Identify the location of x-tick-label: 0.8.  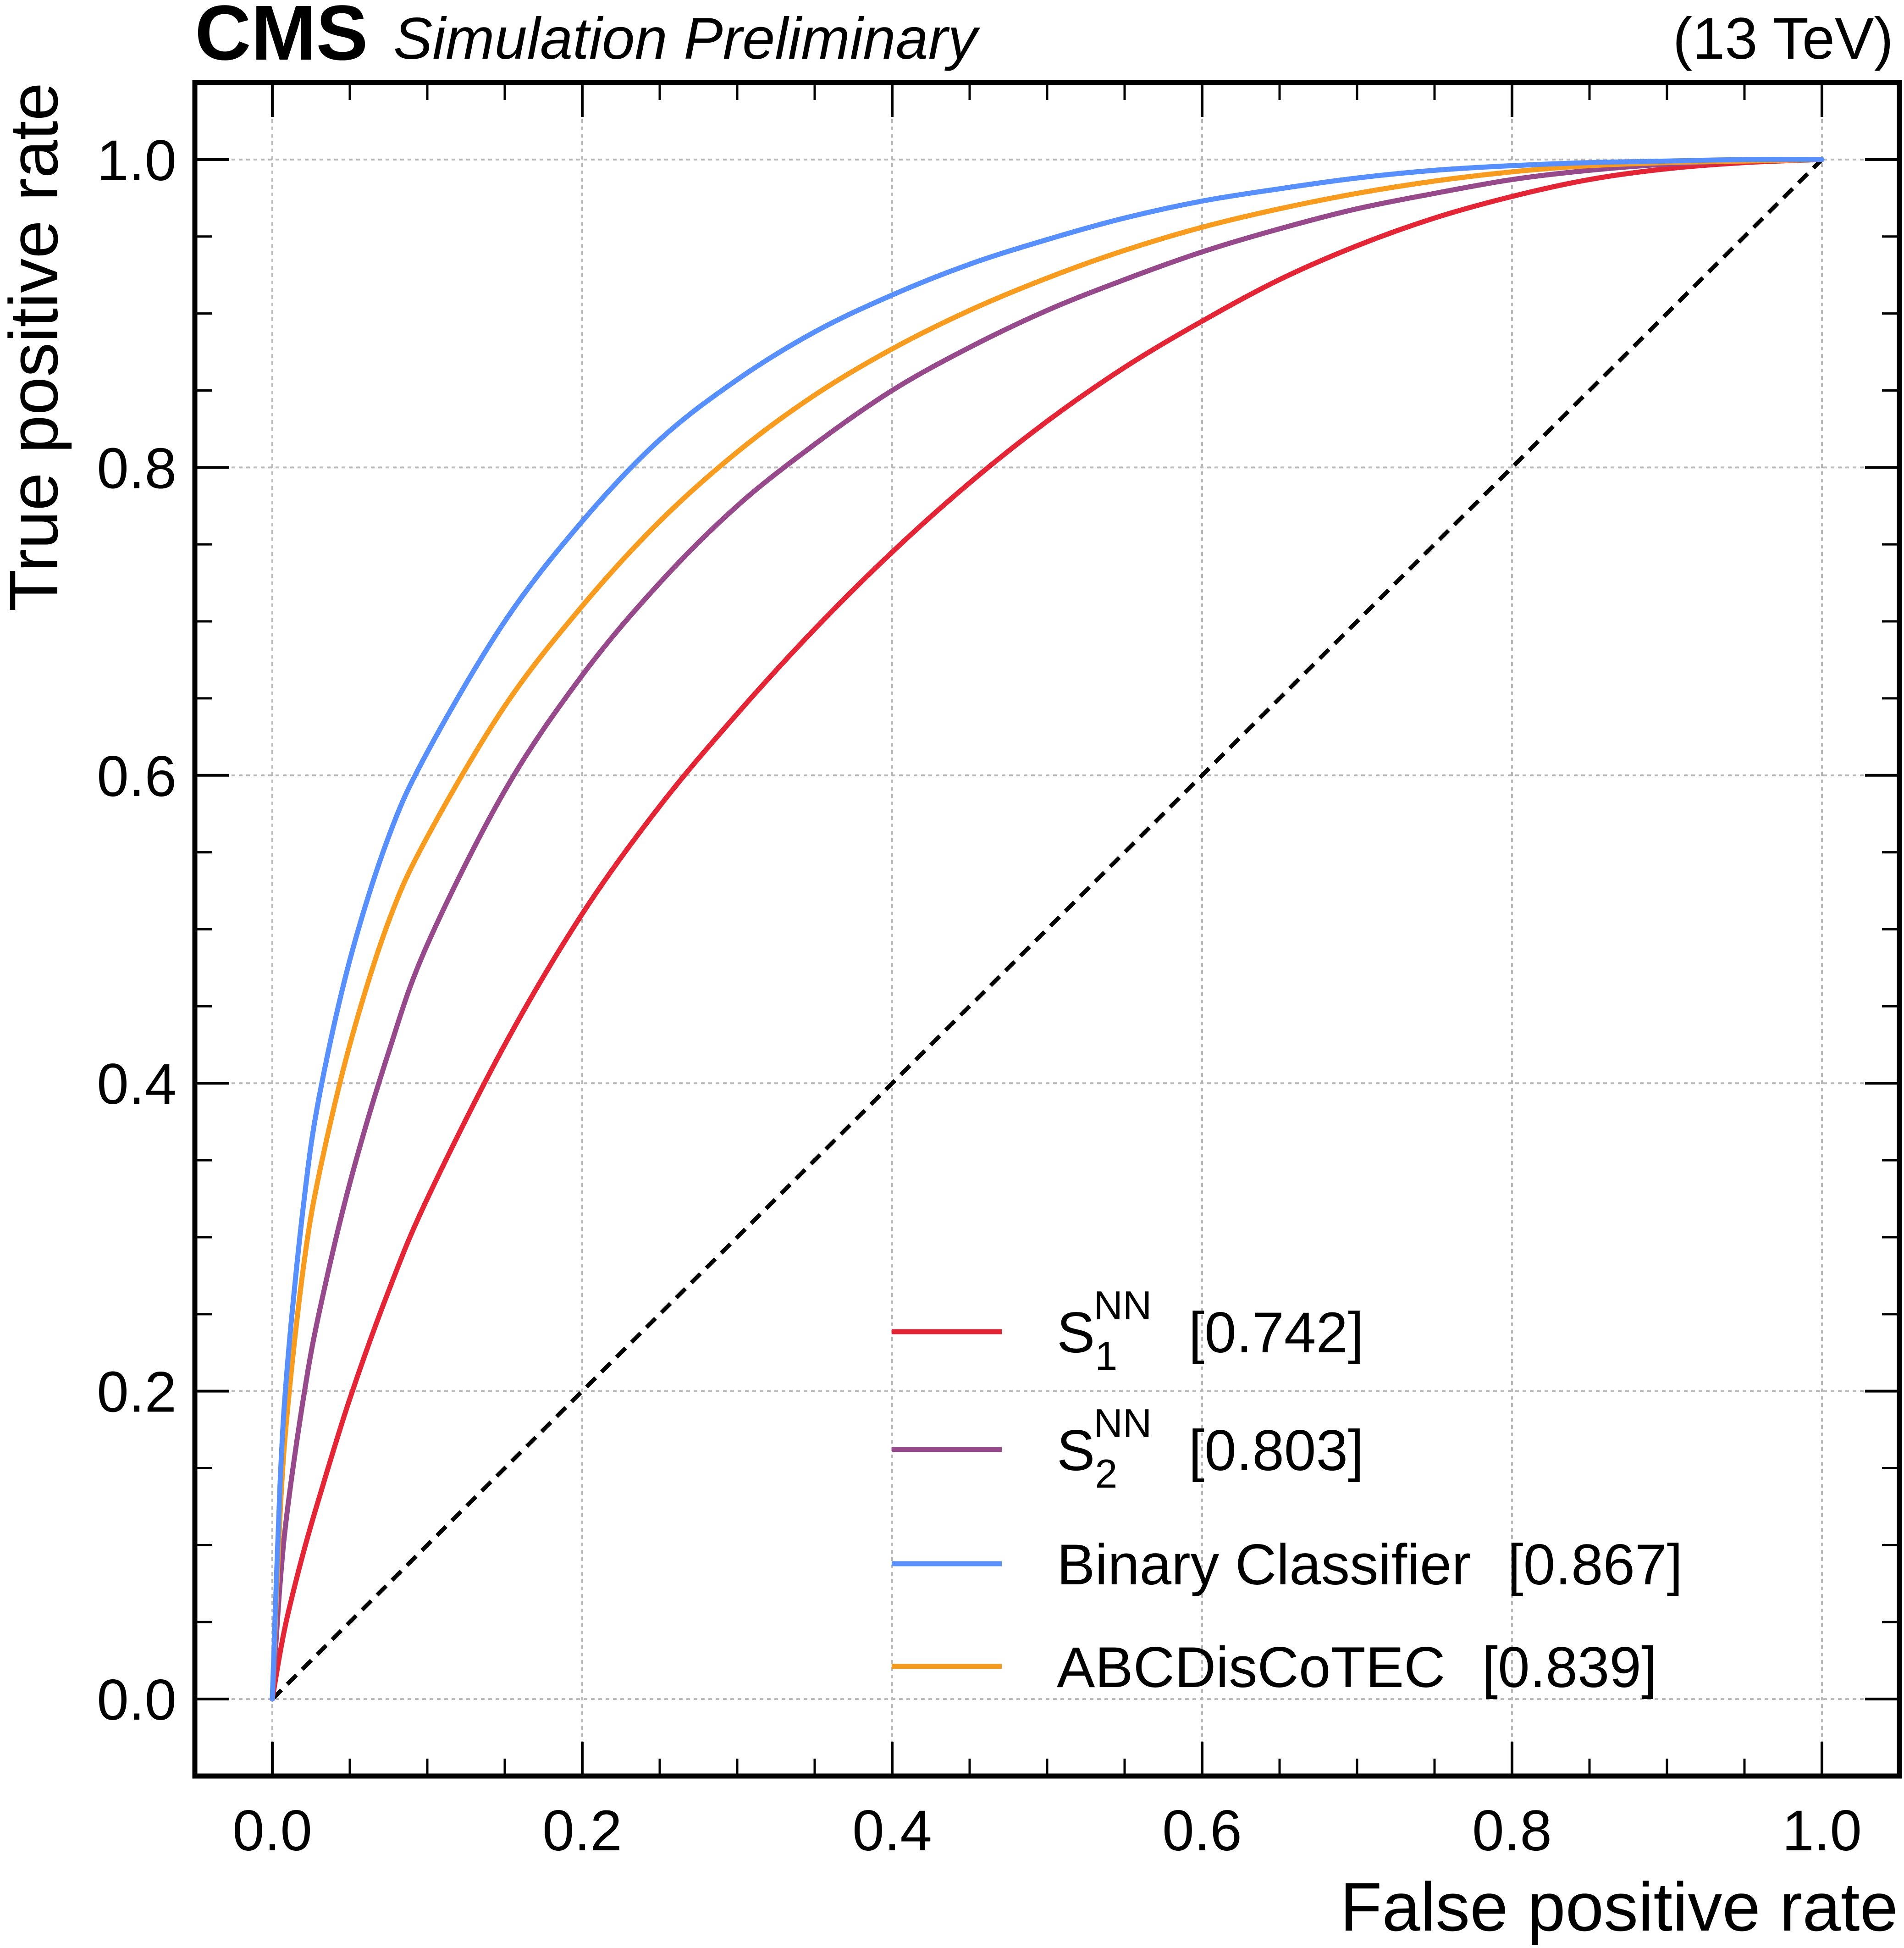
(1512, 1831).